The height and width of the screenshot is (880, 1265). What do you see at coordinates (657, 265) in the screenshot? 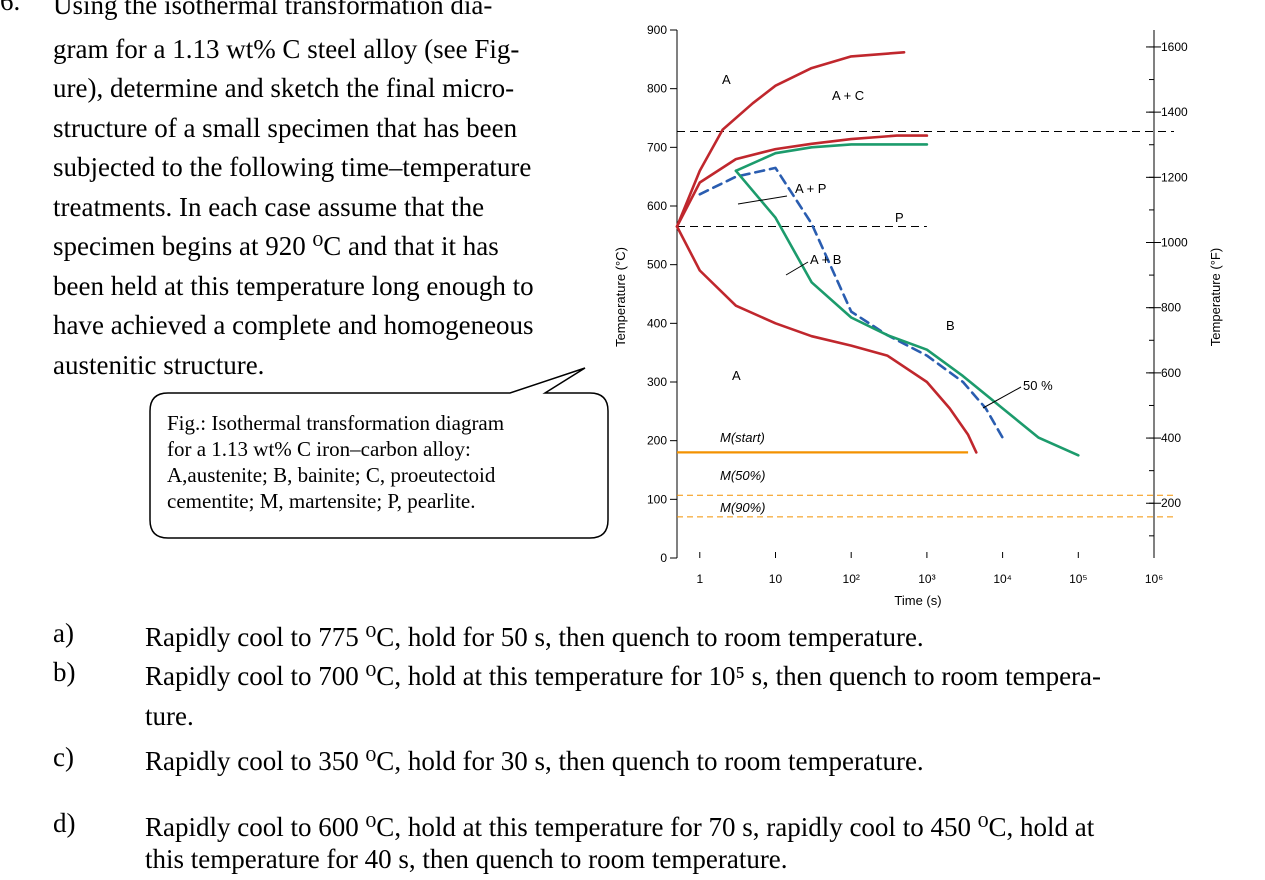
I see `y-tick-label: 500` at bounding box center [657, 265].